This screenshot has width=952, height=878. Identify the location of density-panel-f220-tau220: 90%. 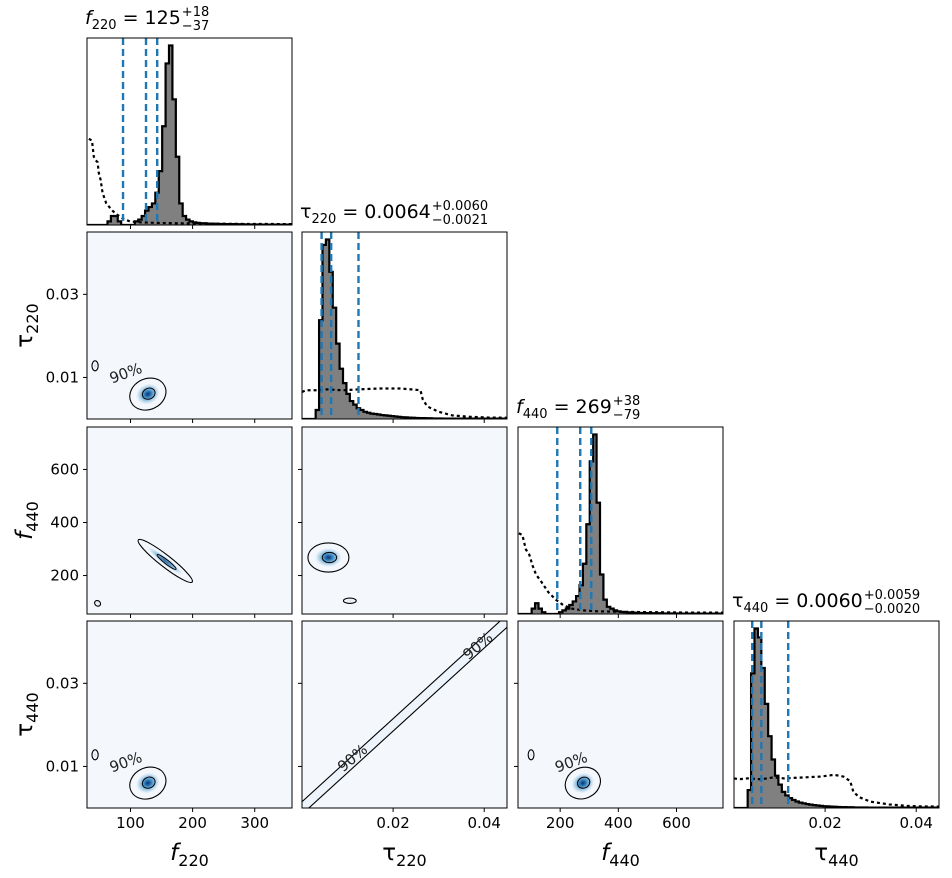
(188, 327).